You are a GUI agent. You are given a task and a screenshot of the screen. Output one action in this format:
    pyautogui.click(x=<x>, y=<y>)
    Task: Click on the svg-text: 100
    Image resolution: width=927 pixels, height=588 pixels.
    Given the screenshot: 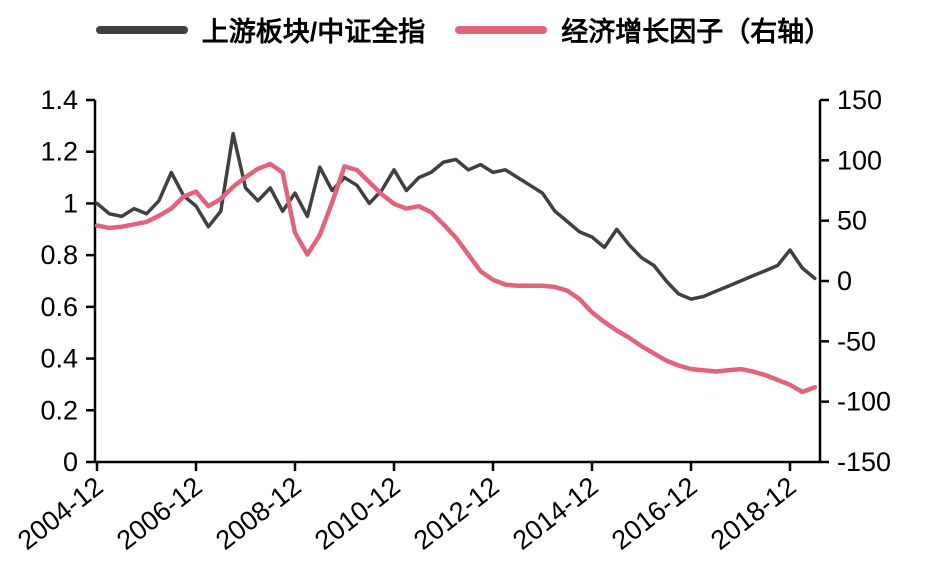 What is the action you would take?
    pyautogui.click(x=859, y=160)
    